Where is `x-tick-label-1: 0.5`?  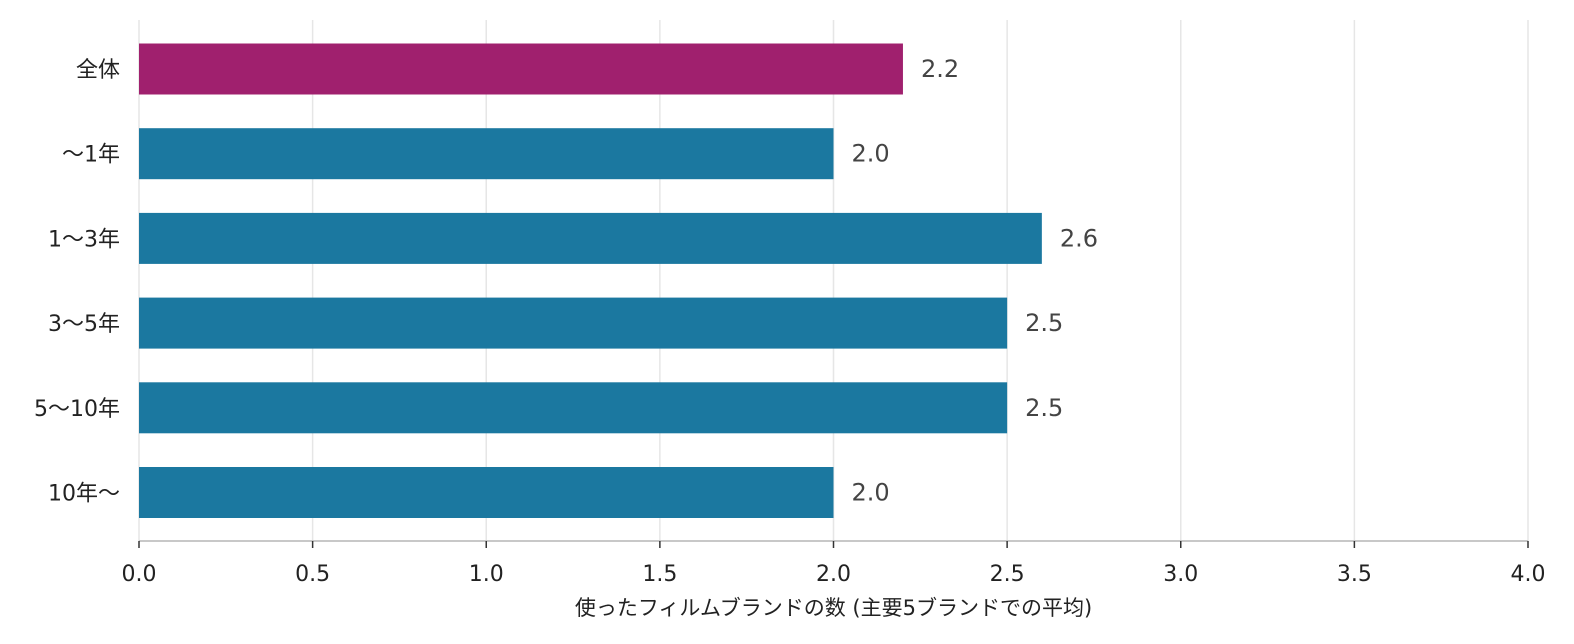
x-tick-label-1: 0.5 is located at coordinates (312, 574).